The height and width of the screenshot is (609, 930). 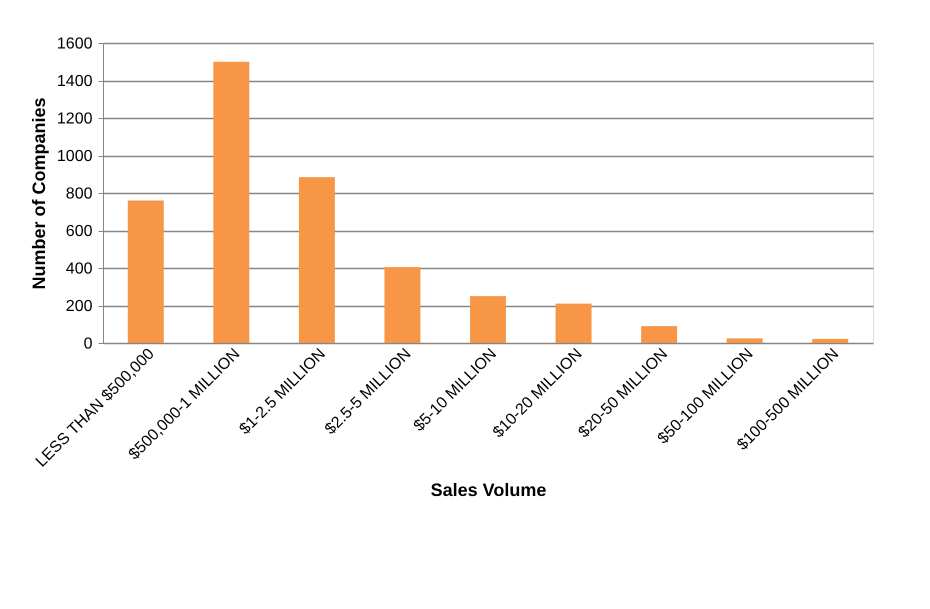 I want to click on y-tick-label: 400, so click(x=79, y=269).